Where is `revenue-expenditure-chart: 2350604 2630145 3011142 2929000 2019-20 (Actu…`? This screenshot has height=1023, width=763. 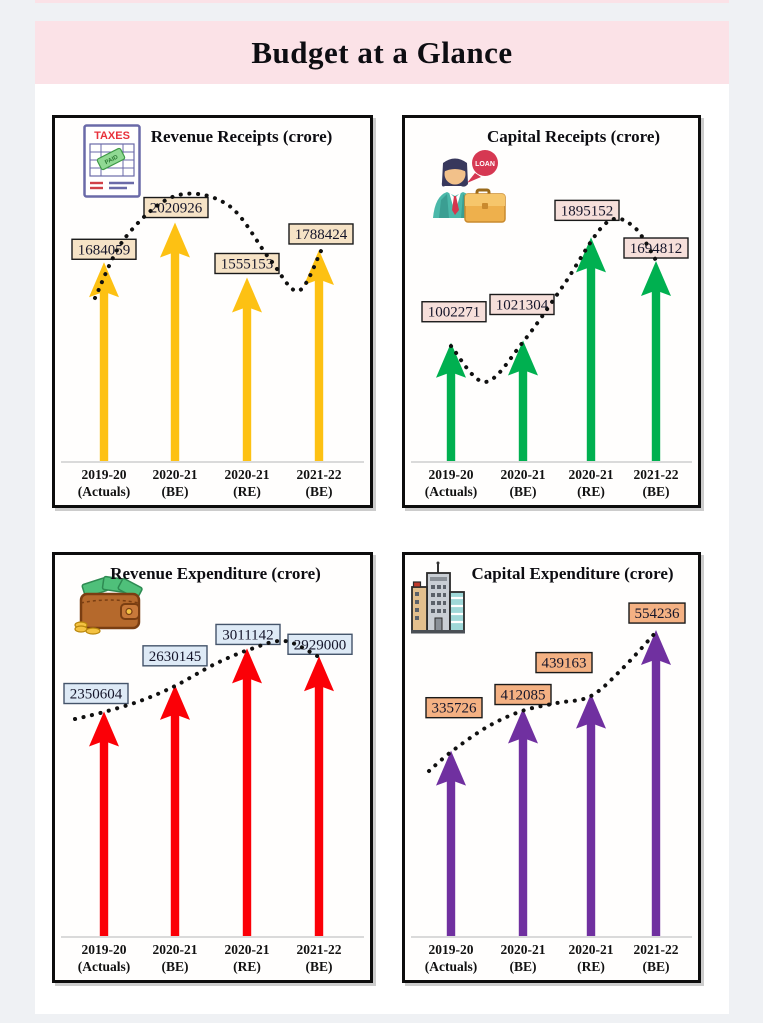 revenue-expenditure-chart: 2350604 2630145 3011142 2929000 2019-20 (Actu… is located at coordinates (212, 798).